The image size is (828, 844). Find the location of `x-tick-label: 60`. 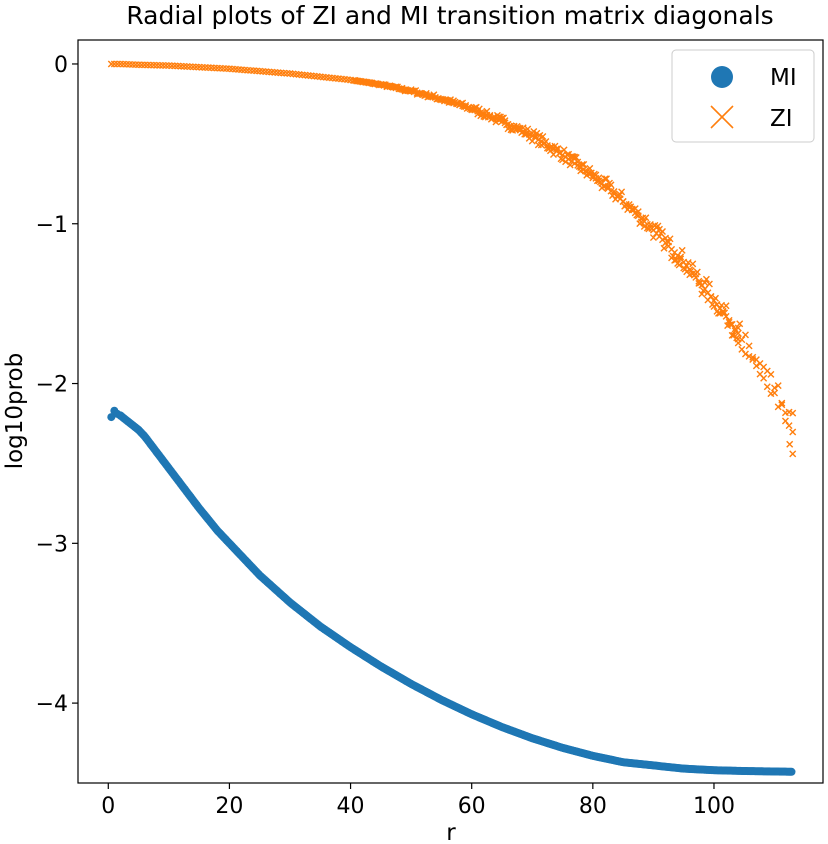

x-tick-label: 60 is located at coordinates (472, 806).